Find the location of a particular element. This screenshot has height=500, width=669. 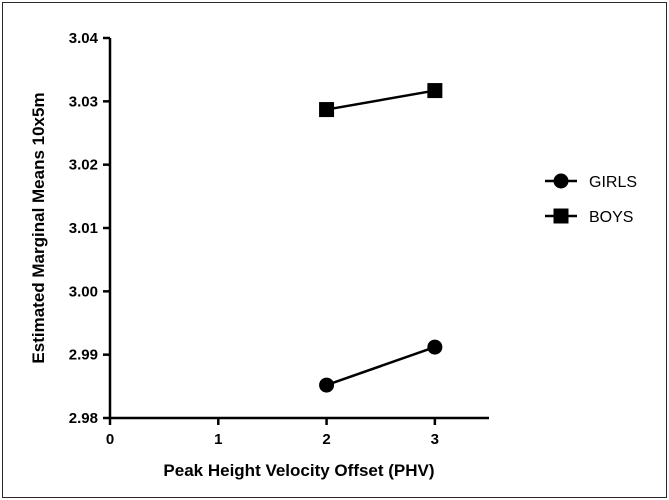

y-tick-label-3-04: 3.04 is located at coordinates (84, 38).